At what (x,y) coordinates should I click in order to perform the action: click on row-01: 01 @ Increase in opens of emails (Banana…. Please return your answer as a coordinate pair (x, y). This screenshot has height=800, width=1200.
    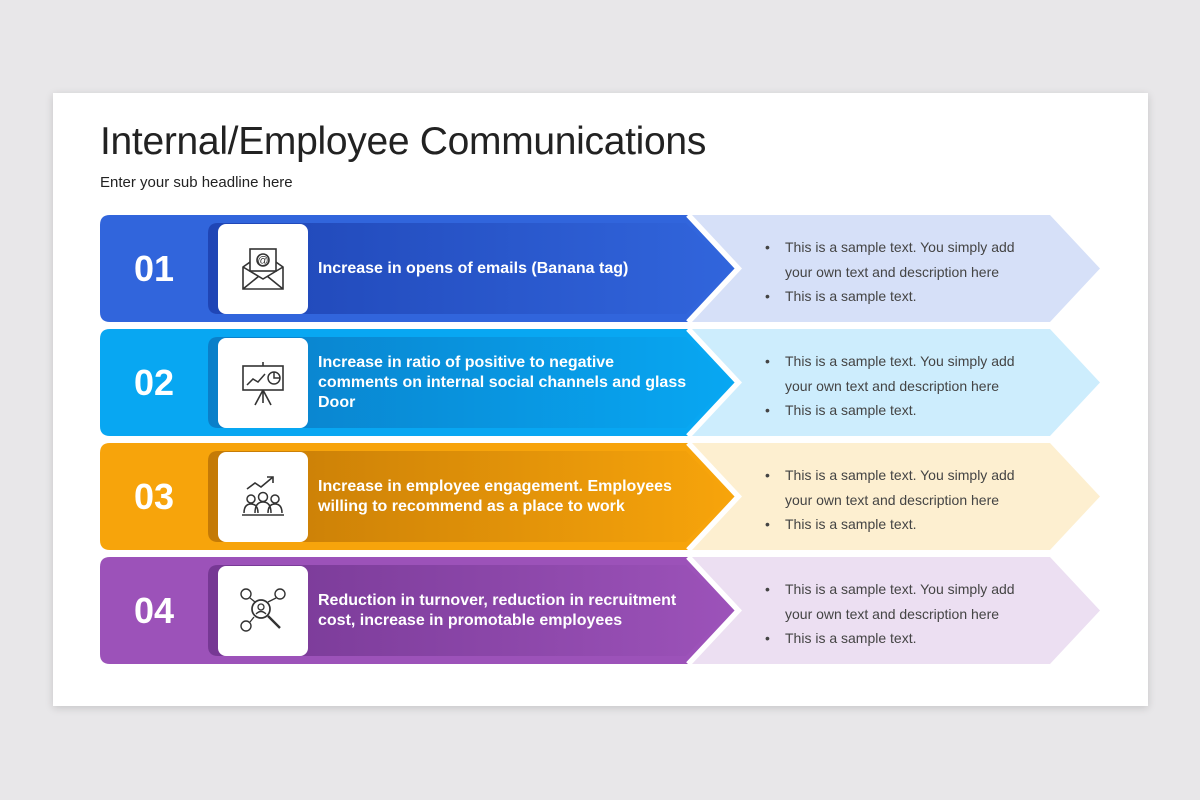
    Looking at the image, I should click on (605, 268).